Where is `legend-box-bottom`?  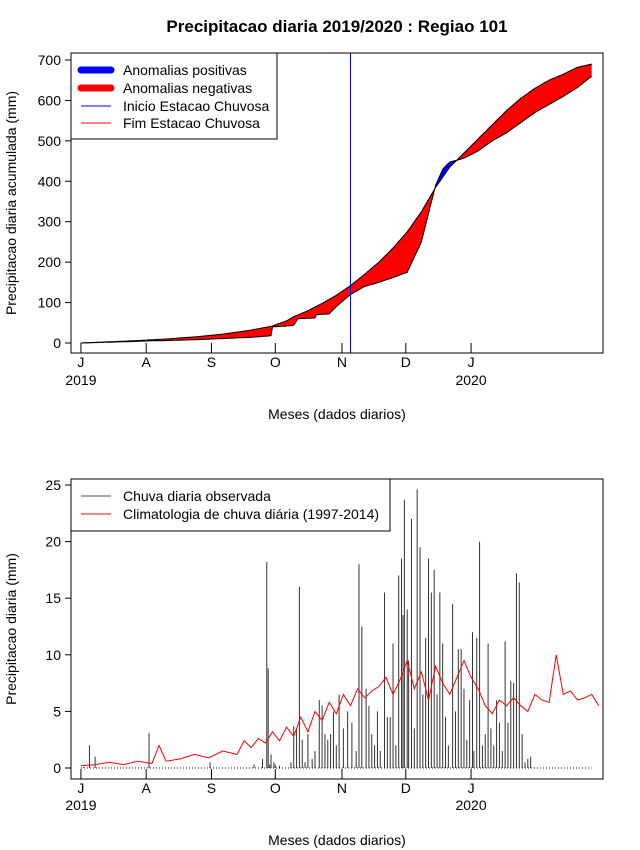 legend-box-bottom is located at coordinates (230, 505).